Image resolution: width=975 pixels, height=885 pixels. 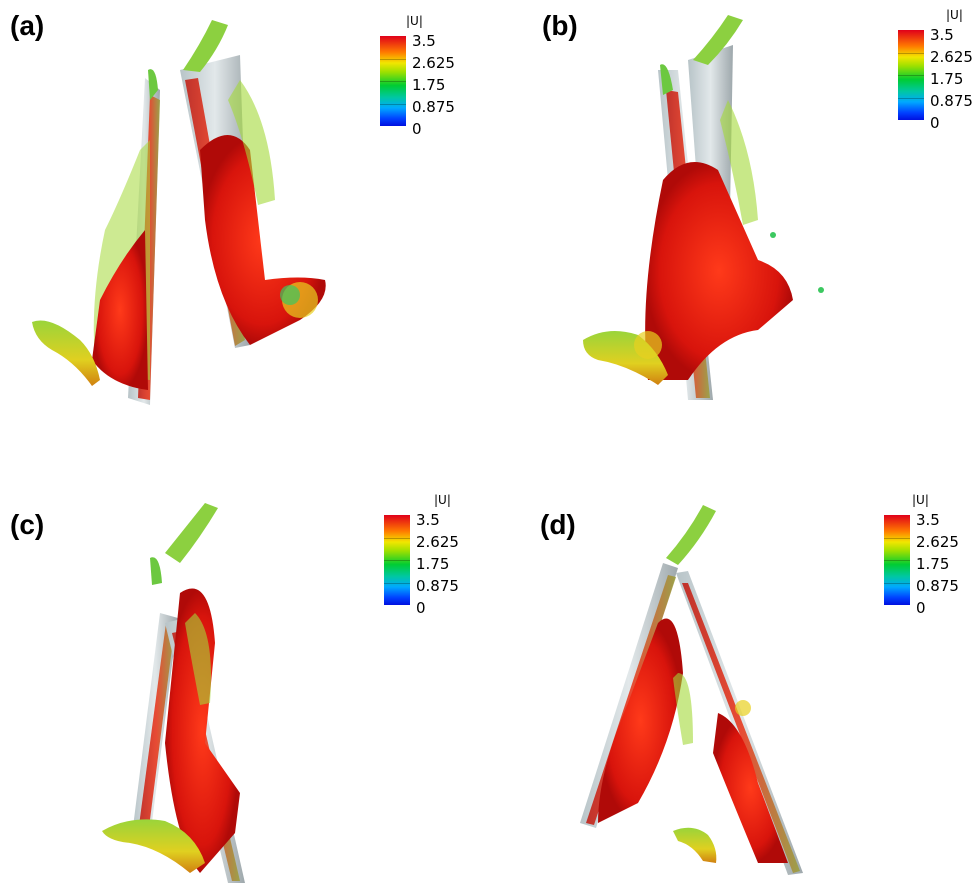 I want to click on panel-label: (d), so click(x=558, y=524).